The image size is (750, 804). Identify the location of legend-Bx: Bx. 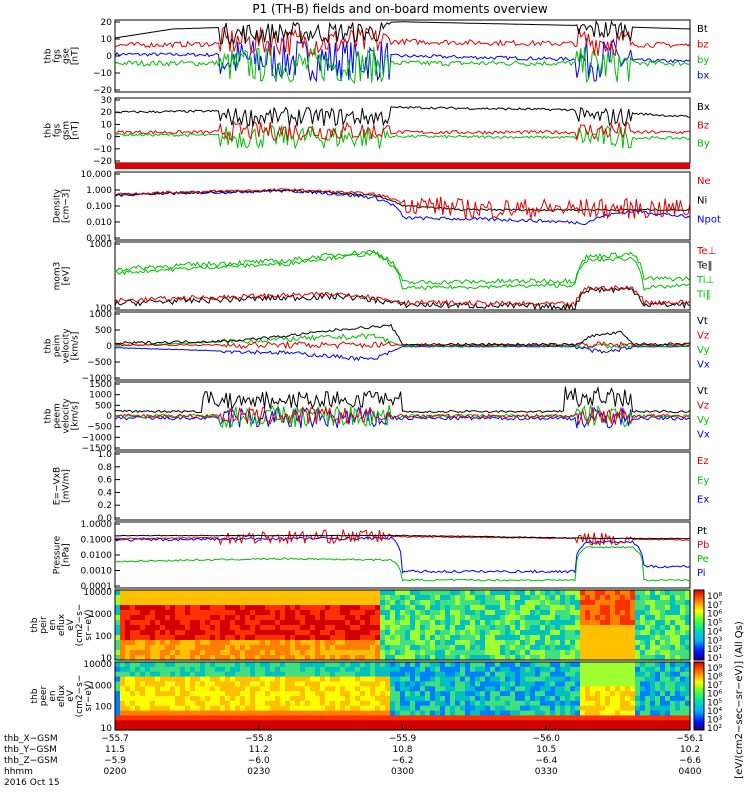
(703, 107).